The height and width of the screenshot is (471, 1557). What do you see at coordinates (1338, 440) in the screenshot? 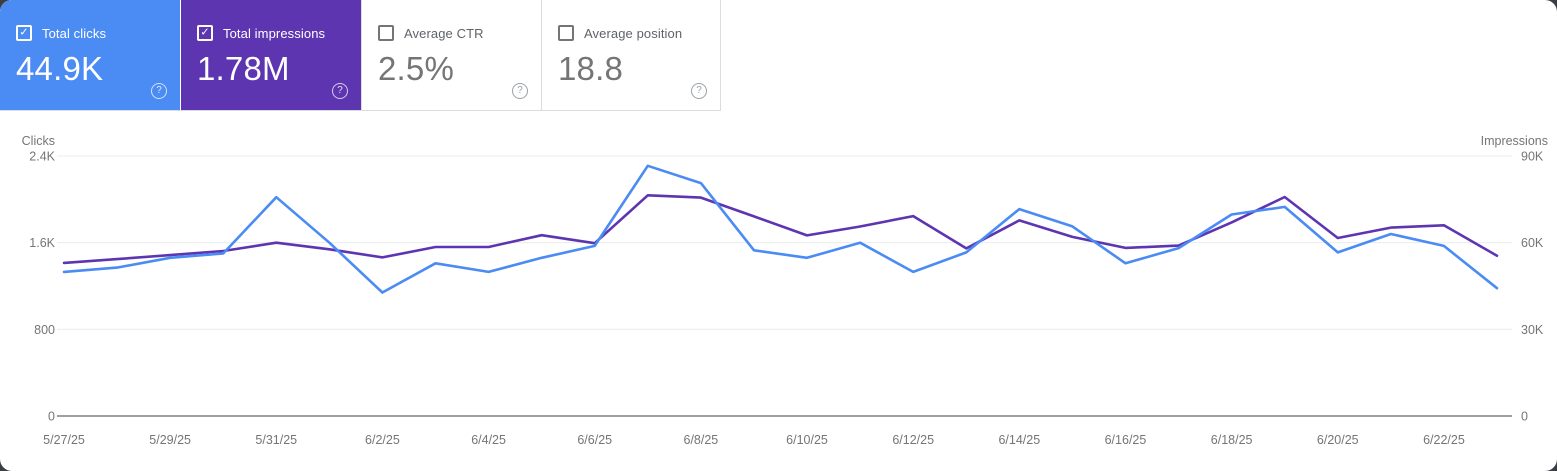
I see `x-tick-label: 6/20/25` at bounding box center [1338, 440].